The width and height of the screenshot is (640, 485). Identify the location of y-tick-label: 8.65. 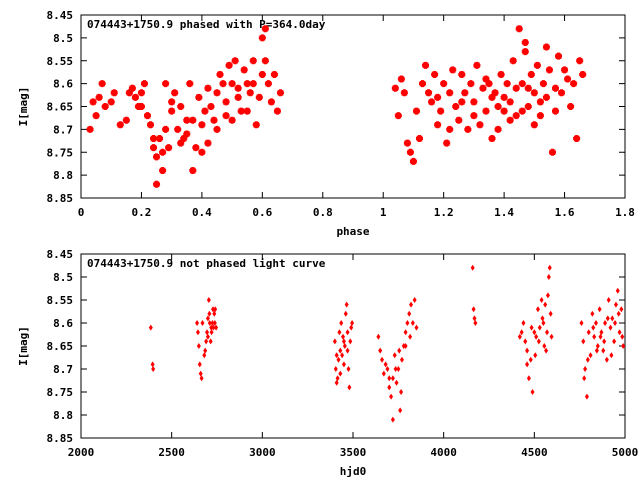
(60, 346).